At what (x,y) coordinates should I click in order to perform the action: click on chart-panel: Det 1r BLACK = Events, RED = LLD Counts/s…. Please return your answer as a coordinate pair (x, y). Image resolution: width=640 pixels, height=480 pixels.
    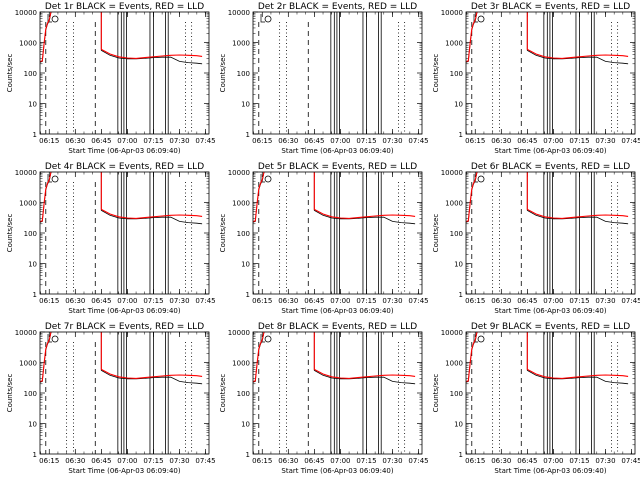
    Looking at the image, I should click on (111, 78).